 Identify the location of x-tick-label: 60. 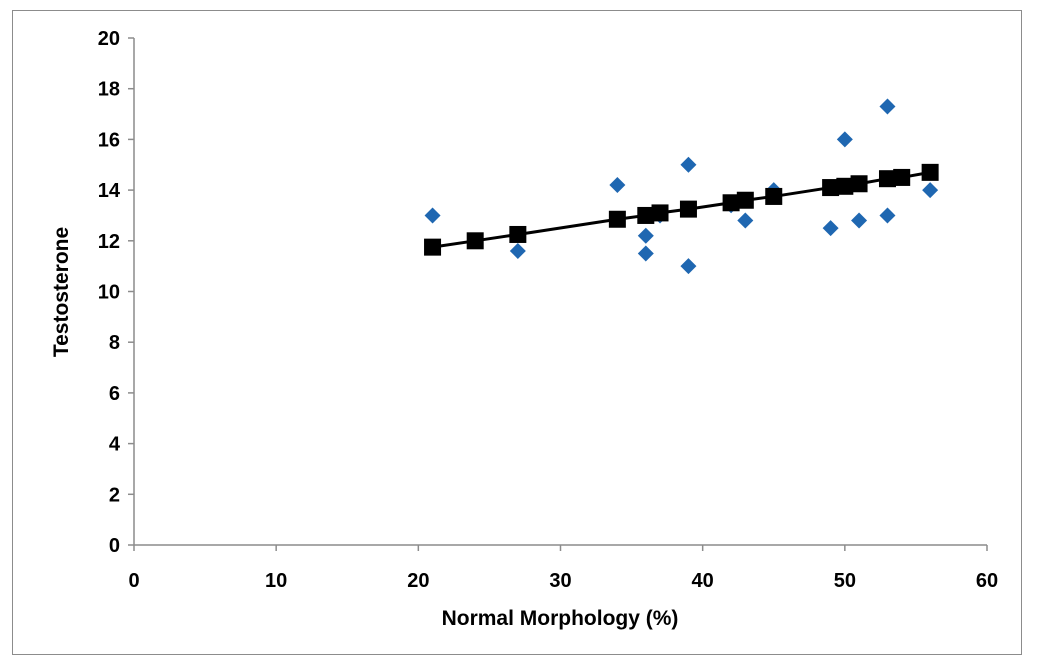
(987, 581).